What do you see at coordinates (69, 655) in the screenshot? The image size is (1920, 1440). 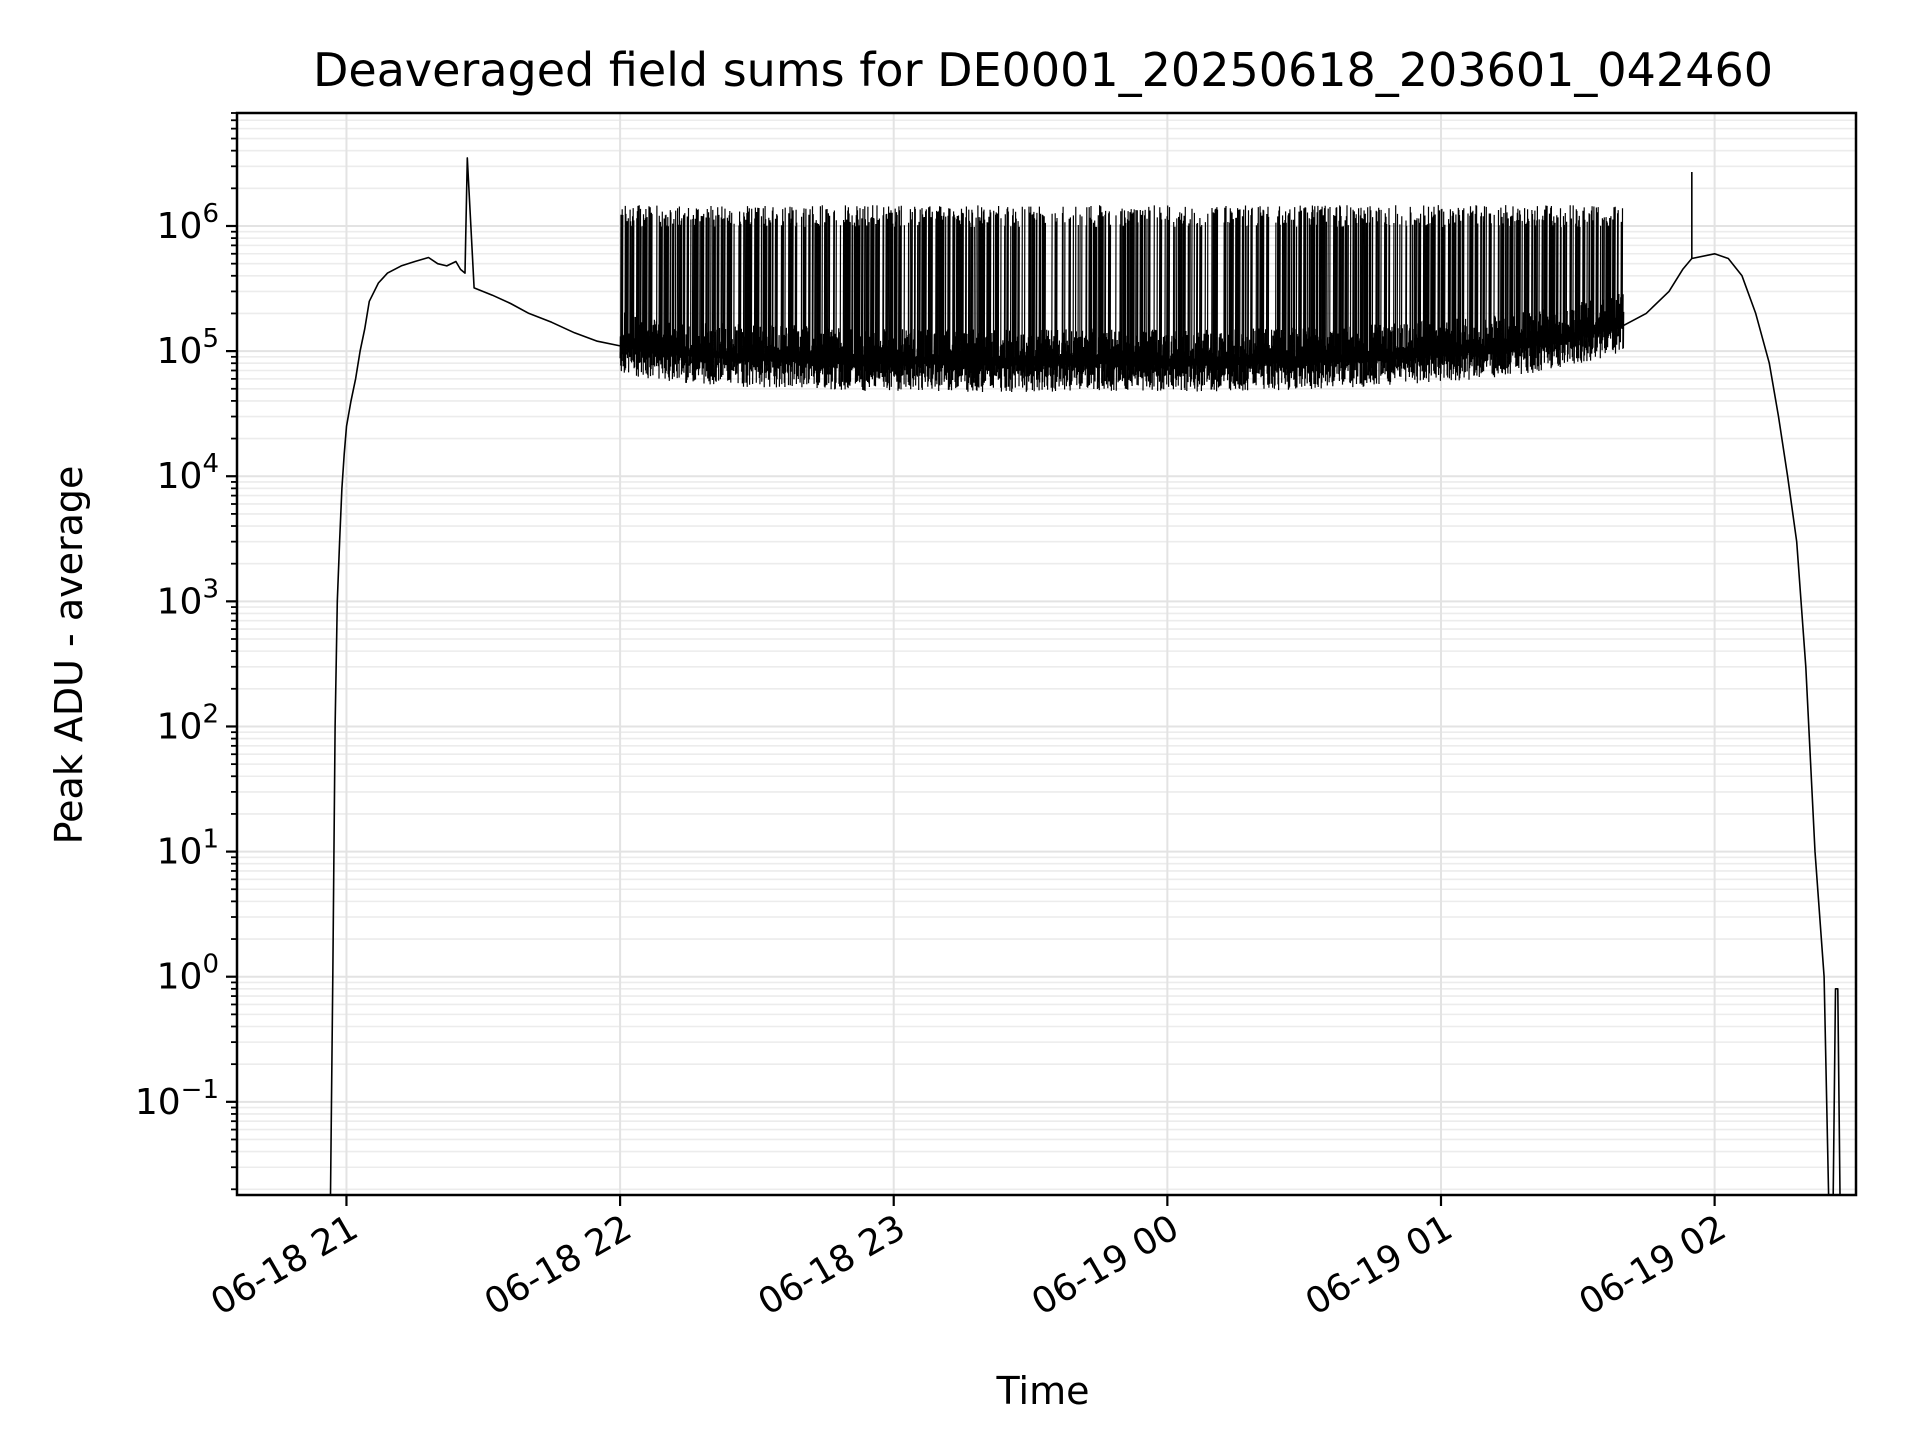 I see `y-axis-label: Peak ADU - average` at bounding box center [69, 655].